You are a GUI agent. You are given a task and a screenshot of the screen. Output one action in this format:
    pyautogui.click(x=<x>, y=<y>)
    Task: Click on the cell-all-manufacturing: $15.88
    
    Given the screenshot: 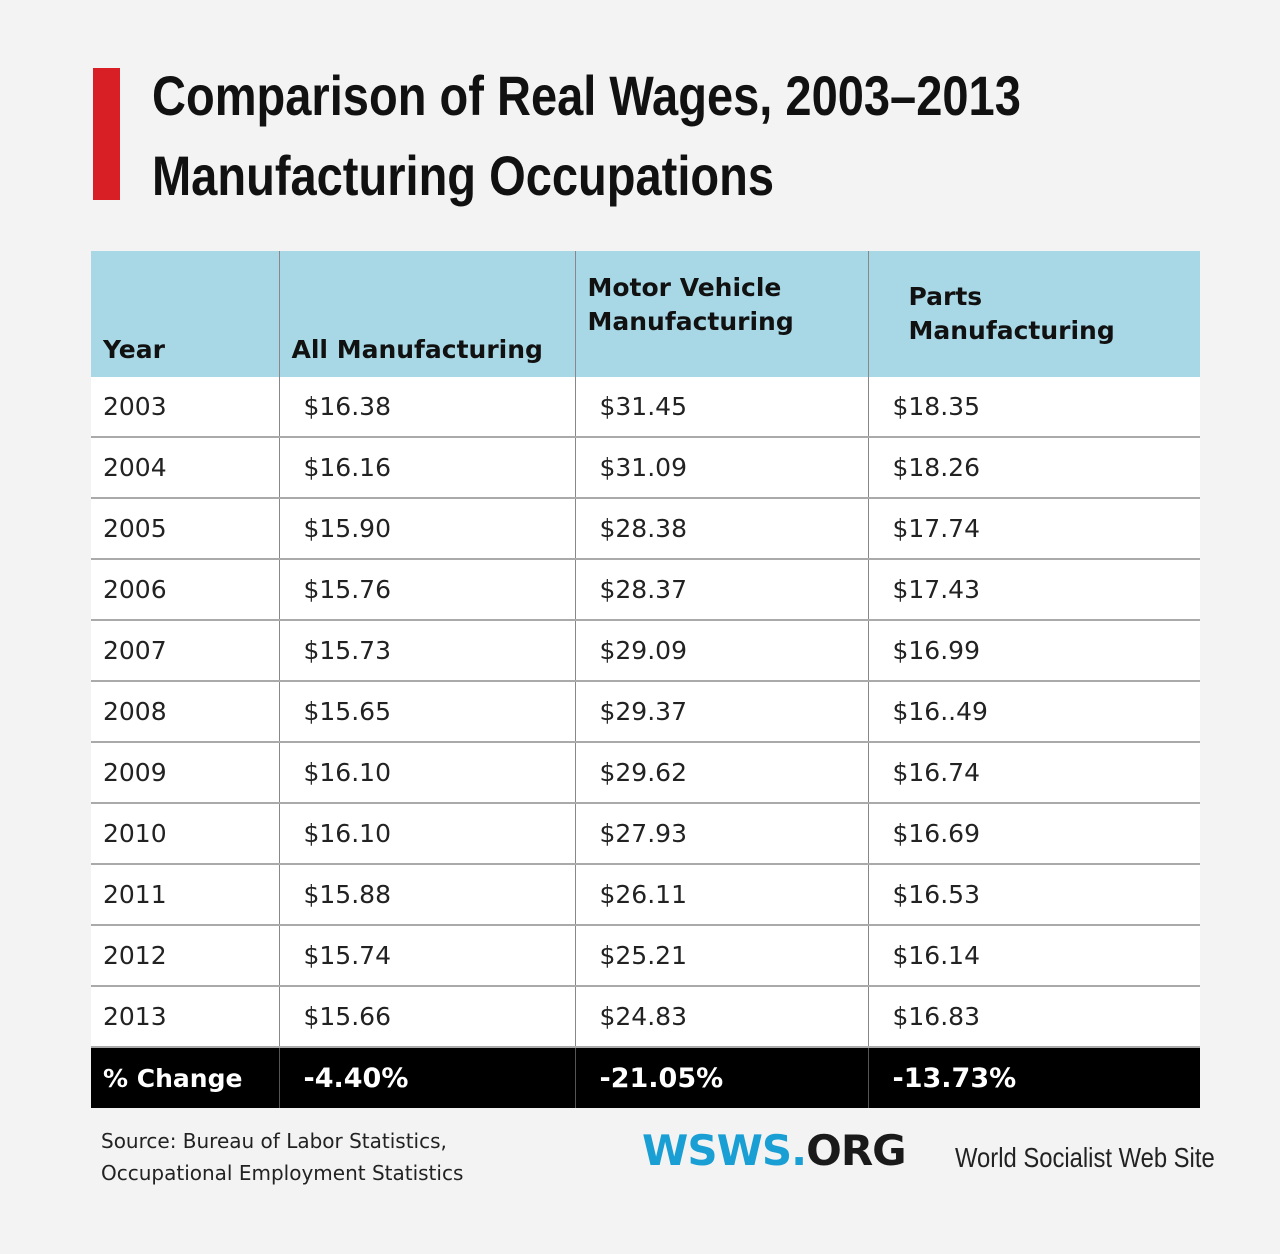 What is the action you would take?
    pyautogui.click(x=426, y=895)
    